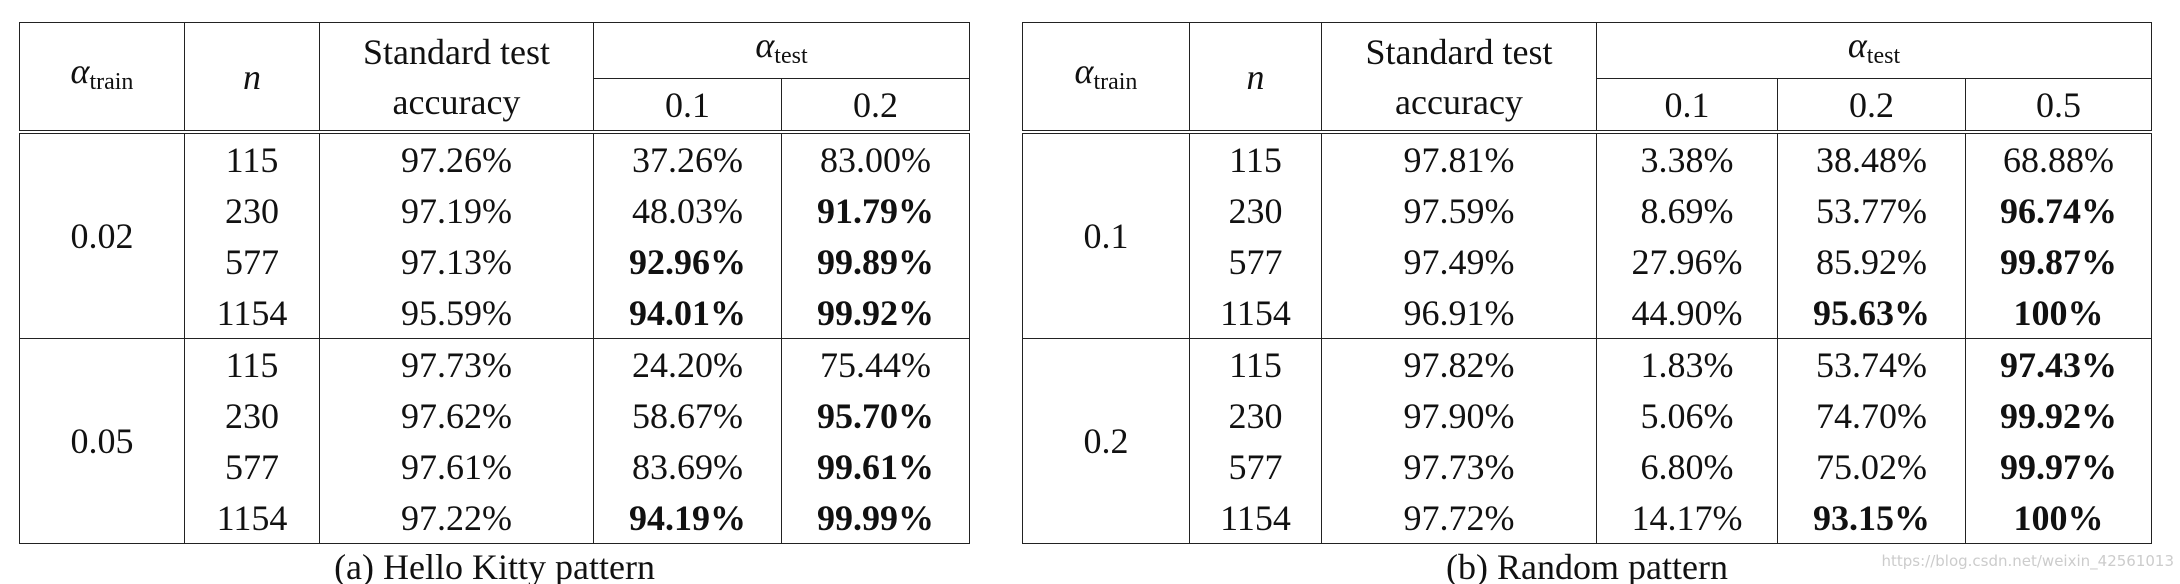 The height and width of the screenshot is (584, 2180). I want to click on result-cell: 99.97%, so click(2058, 466).